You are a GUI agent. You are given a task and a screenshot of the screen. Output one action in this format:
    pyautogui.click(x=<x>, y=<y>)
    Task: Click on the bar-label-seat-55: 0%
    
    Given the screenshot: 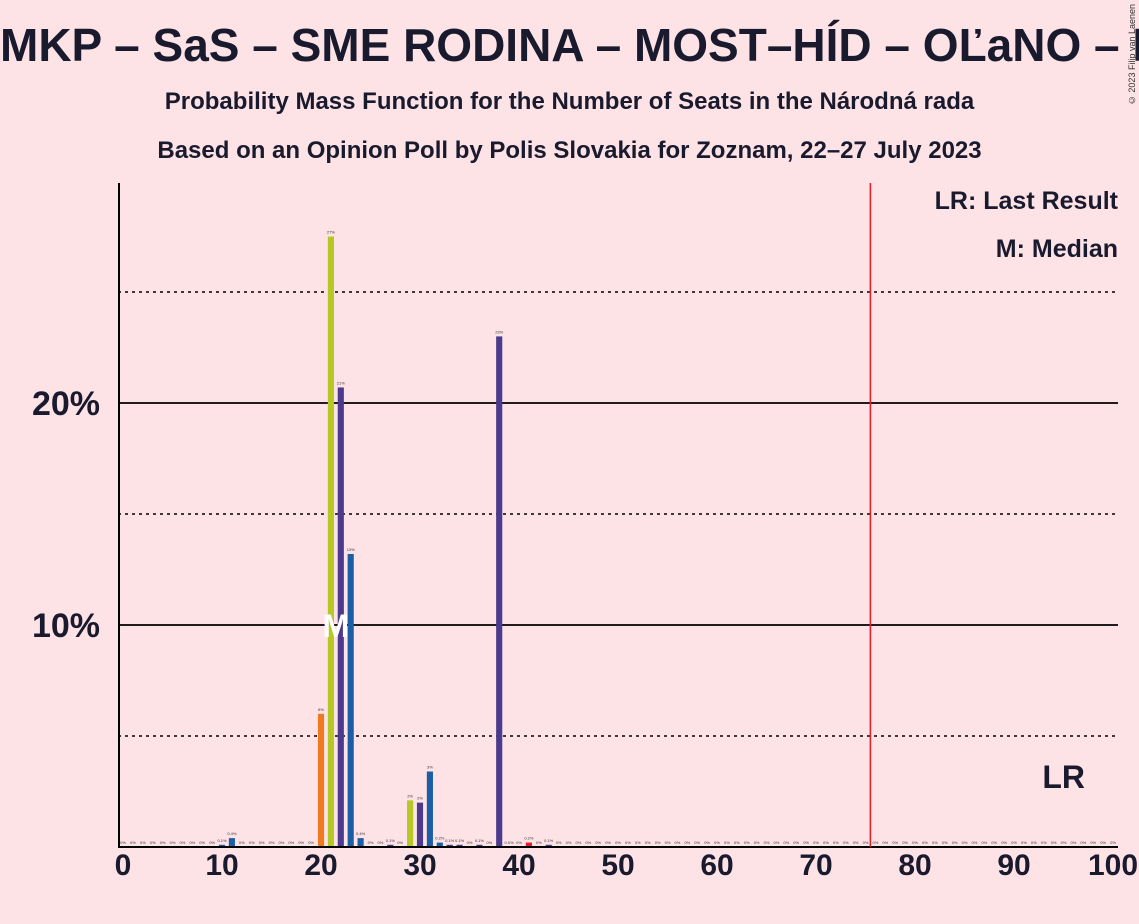 What is the action you would take?
    pyautogui.click(x=668, y=842)
    